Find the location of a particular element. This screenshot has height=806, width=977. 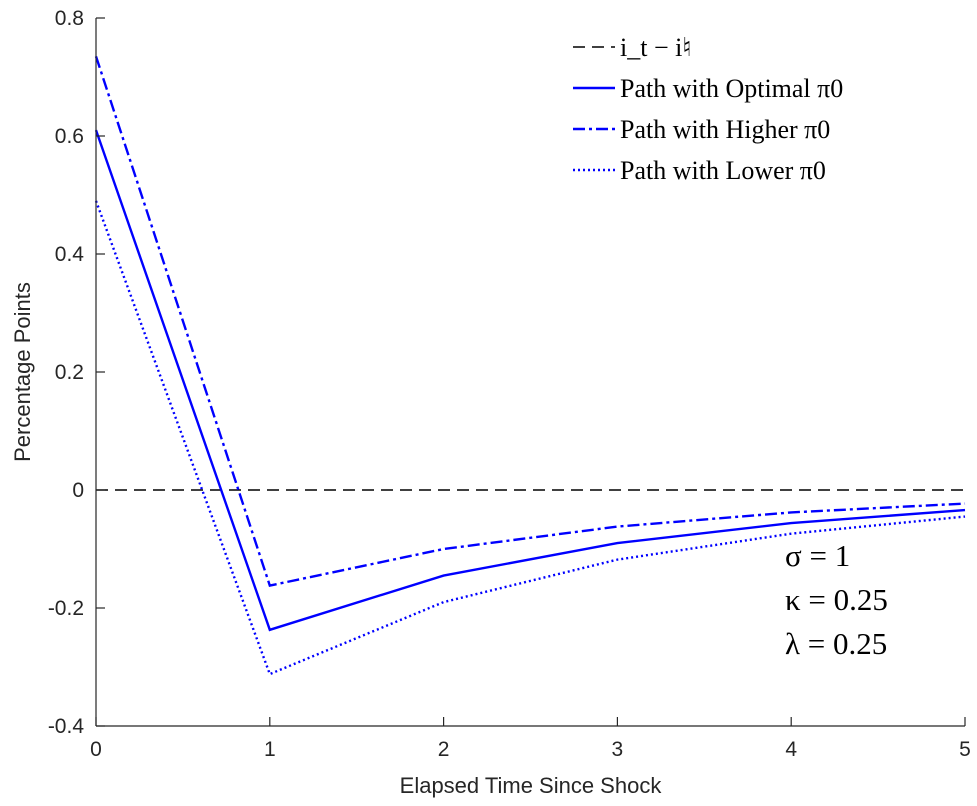

annotation-2: κ = 0.25 is located at coordinates (836, 599).